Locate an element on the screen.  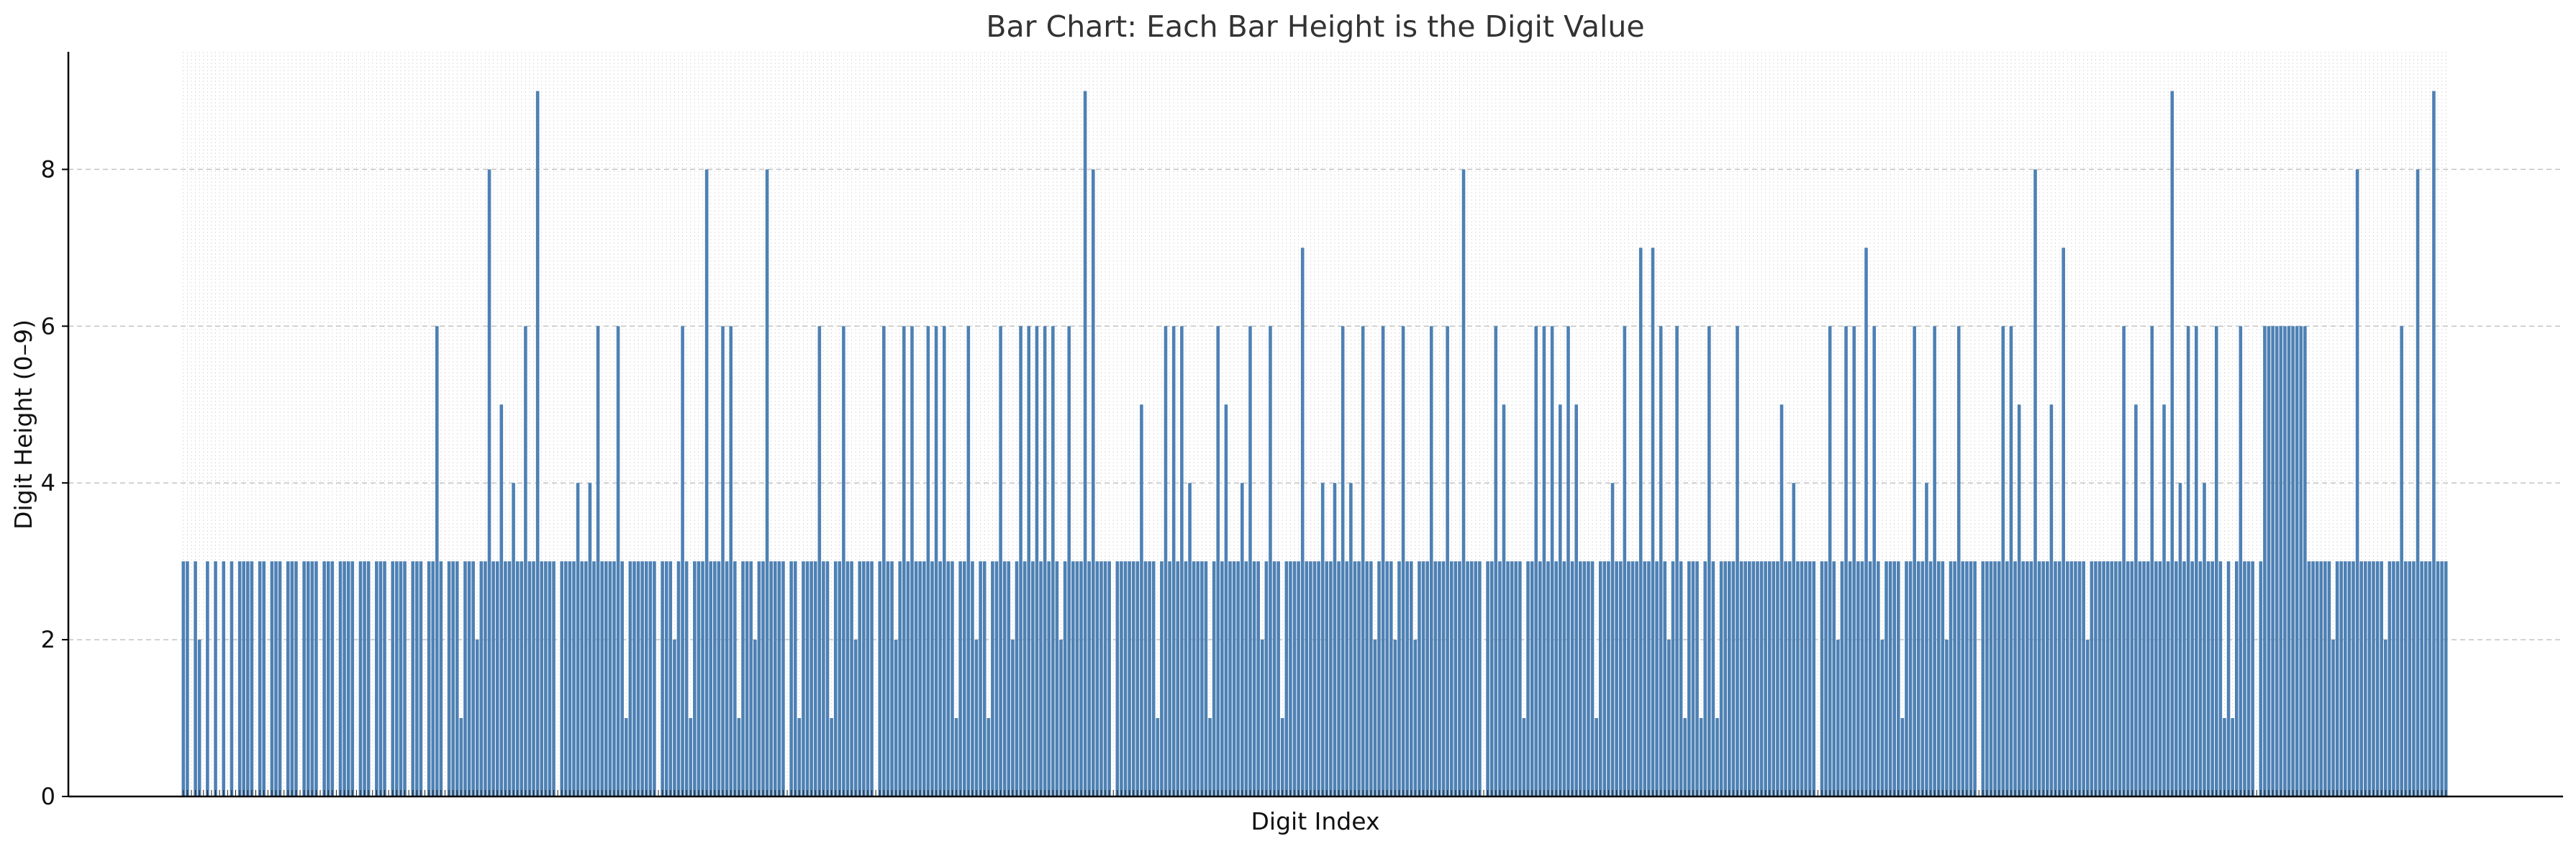
y-tick-label: 4 is located at coordinates (48, 483).